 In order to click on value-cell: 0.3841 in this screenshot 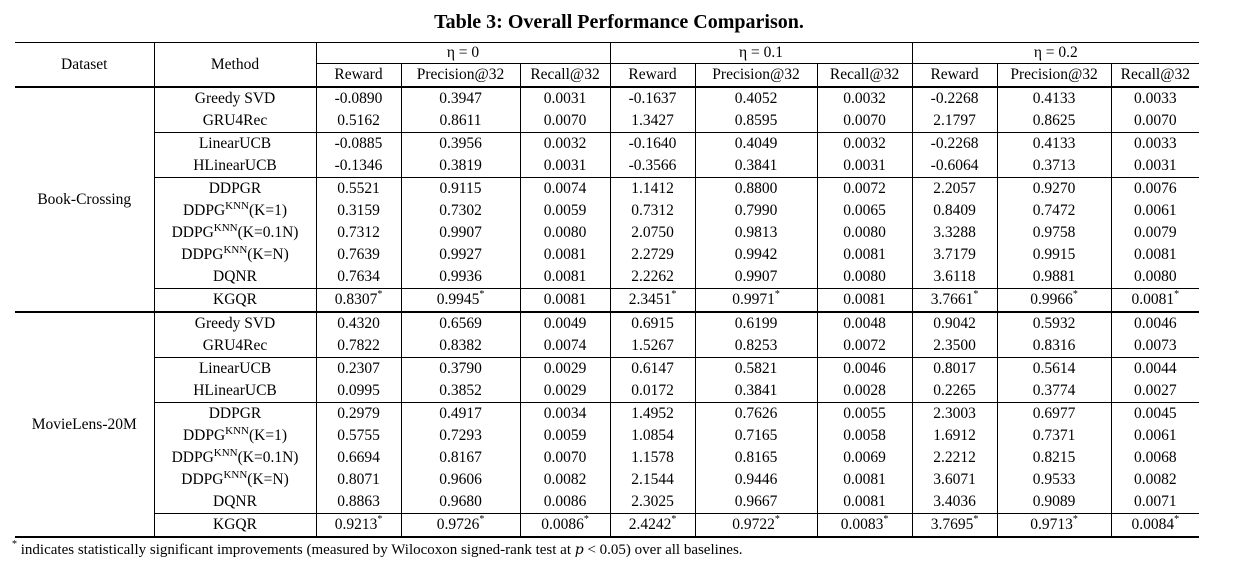, I will do `click(756, 391)`.